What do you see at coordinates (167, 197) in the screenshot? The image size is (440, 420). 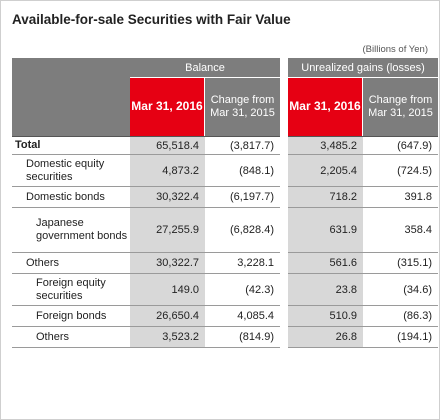 I see `cell-balance: 30,322.4` at bounding box center [167, 197].